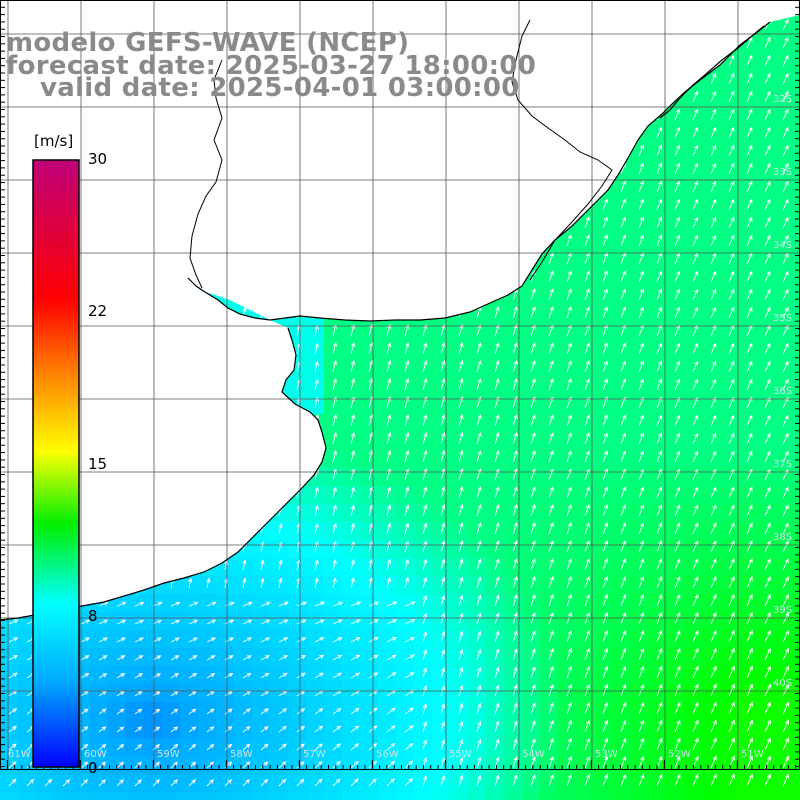  I want to click on latitude-label: 34S, so click(783, 245).